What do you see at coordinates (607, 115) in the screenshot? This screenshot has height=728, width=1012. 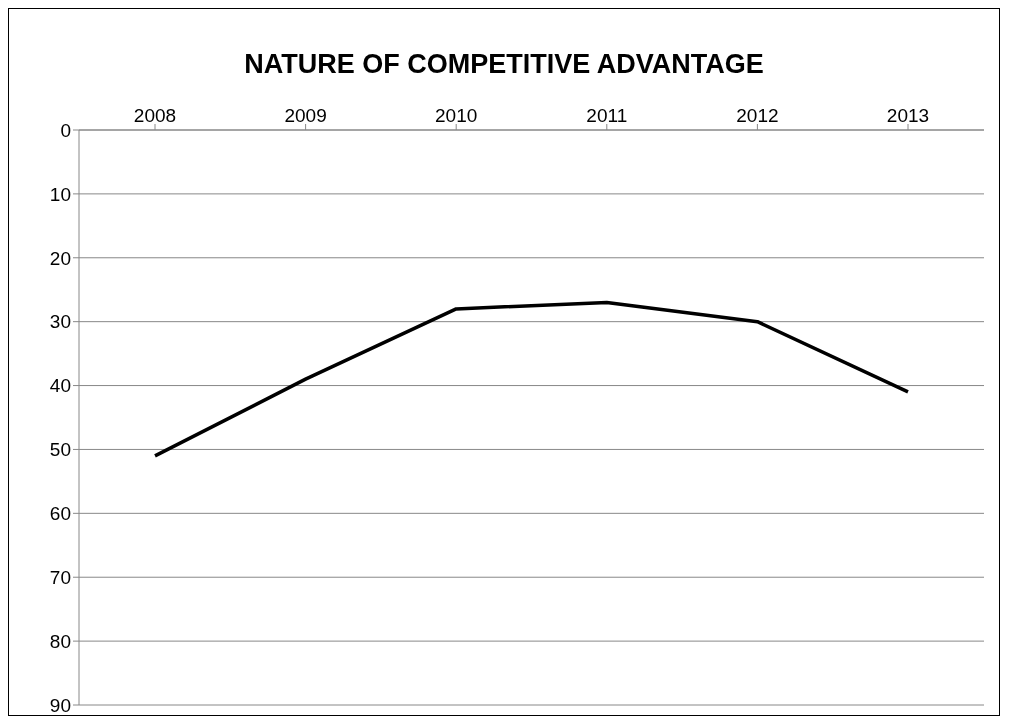 I see `x-tick-label: 2011` at bounding box center [607, 115].